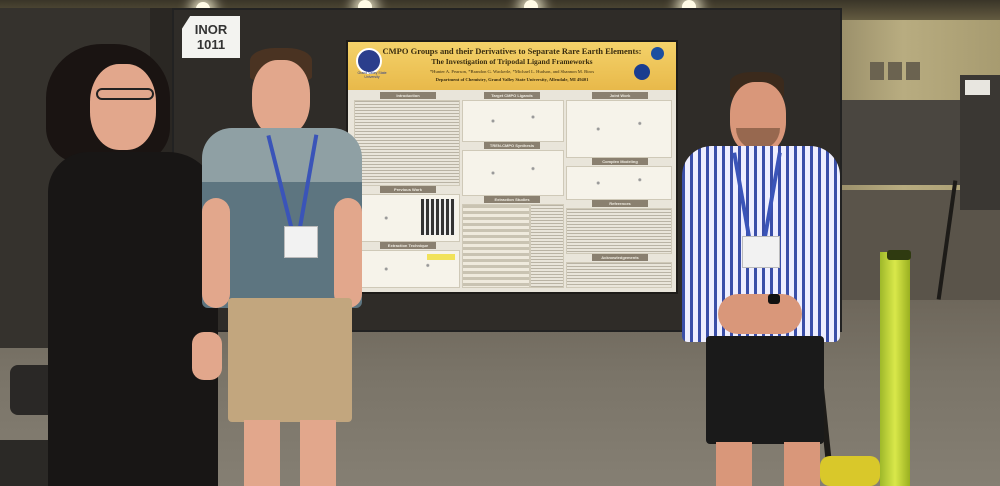  Describe the element at coordinates (620, 203) in the screenshot. I see `section-heading: References` at that location.